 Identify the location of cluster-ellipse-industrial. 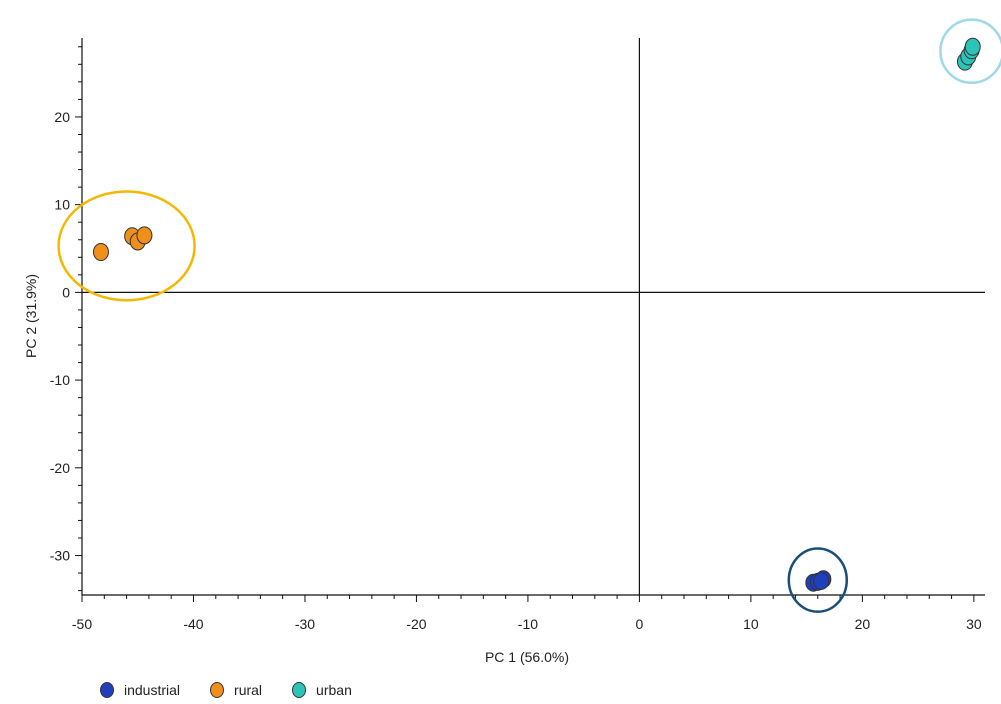
(818, 580).